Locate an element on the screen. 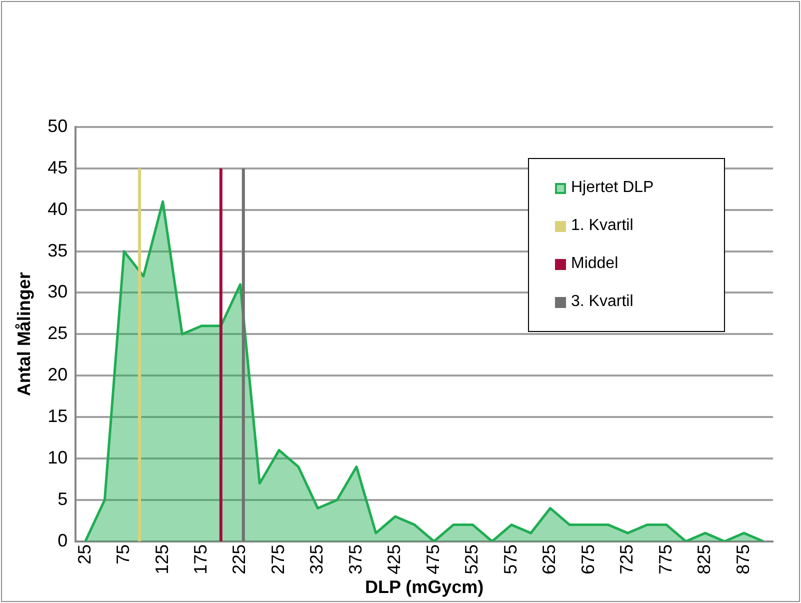  y-tick-label: 25 is located at coordinates (58, 333).